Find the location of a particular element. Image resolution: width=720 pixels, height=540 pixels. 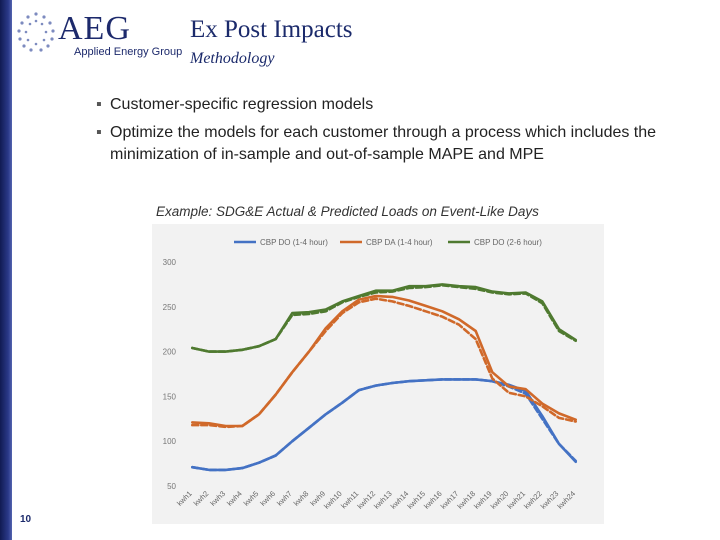

logo-tagline: Applied Energy Group is located at coordinates (128, 52).